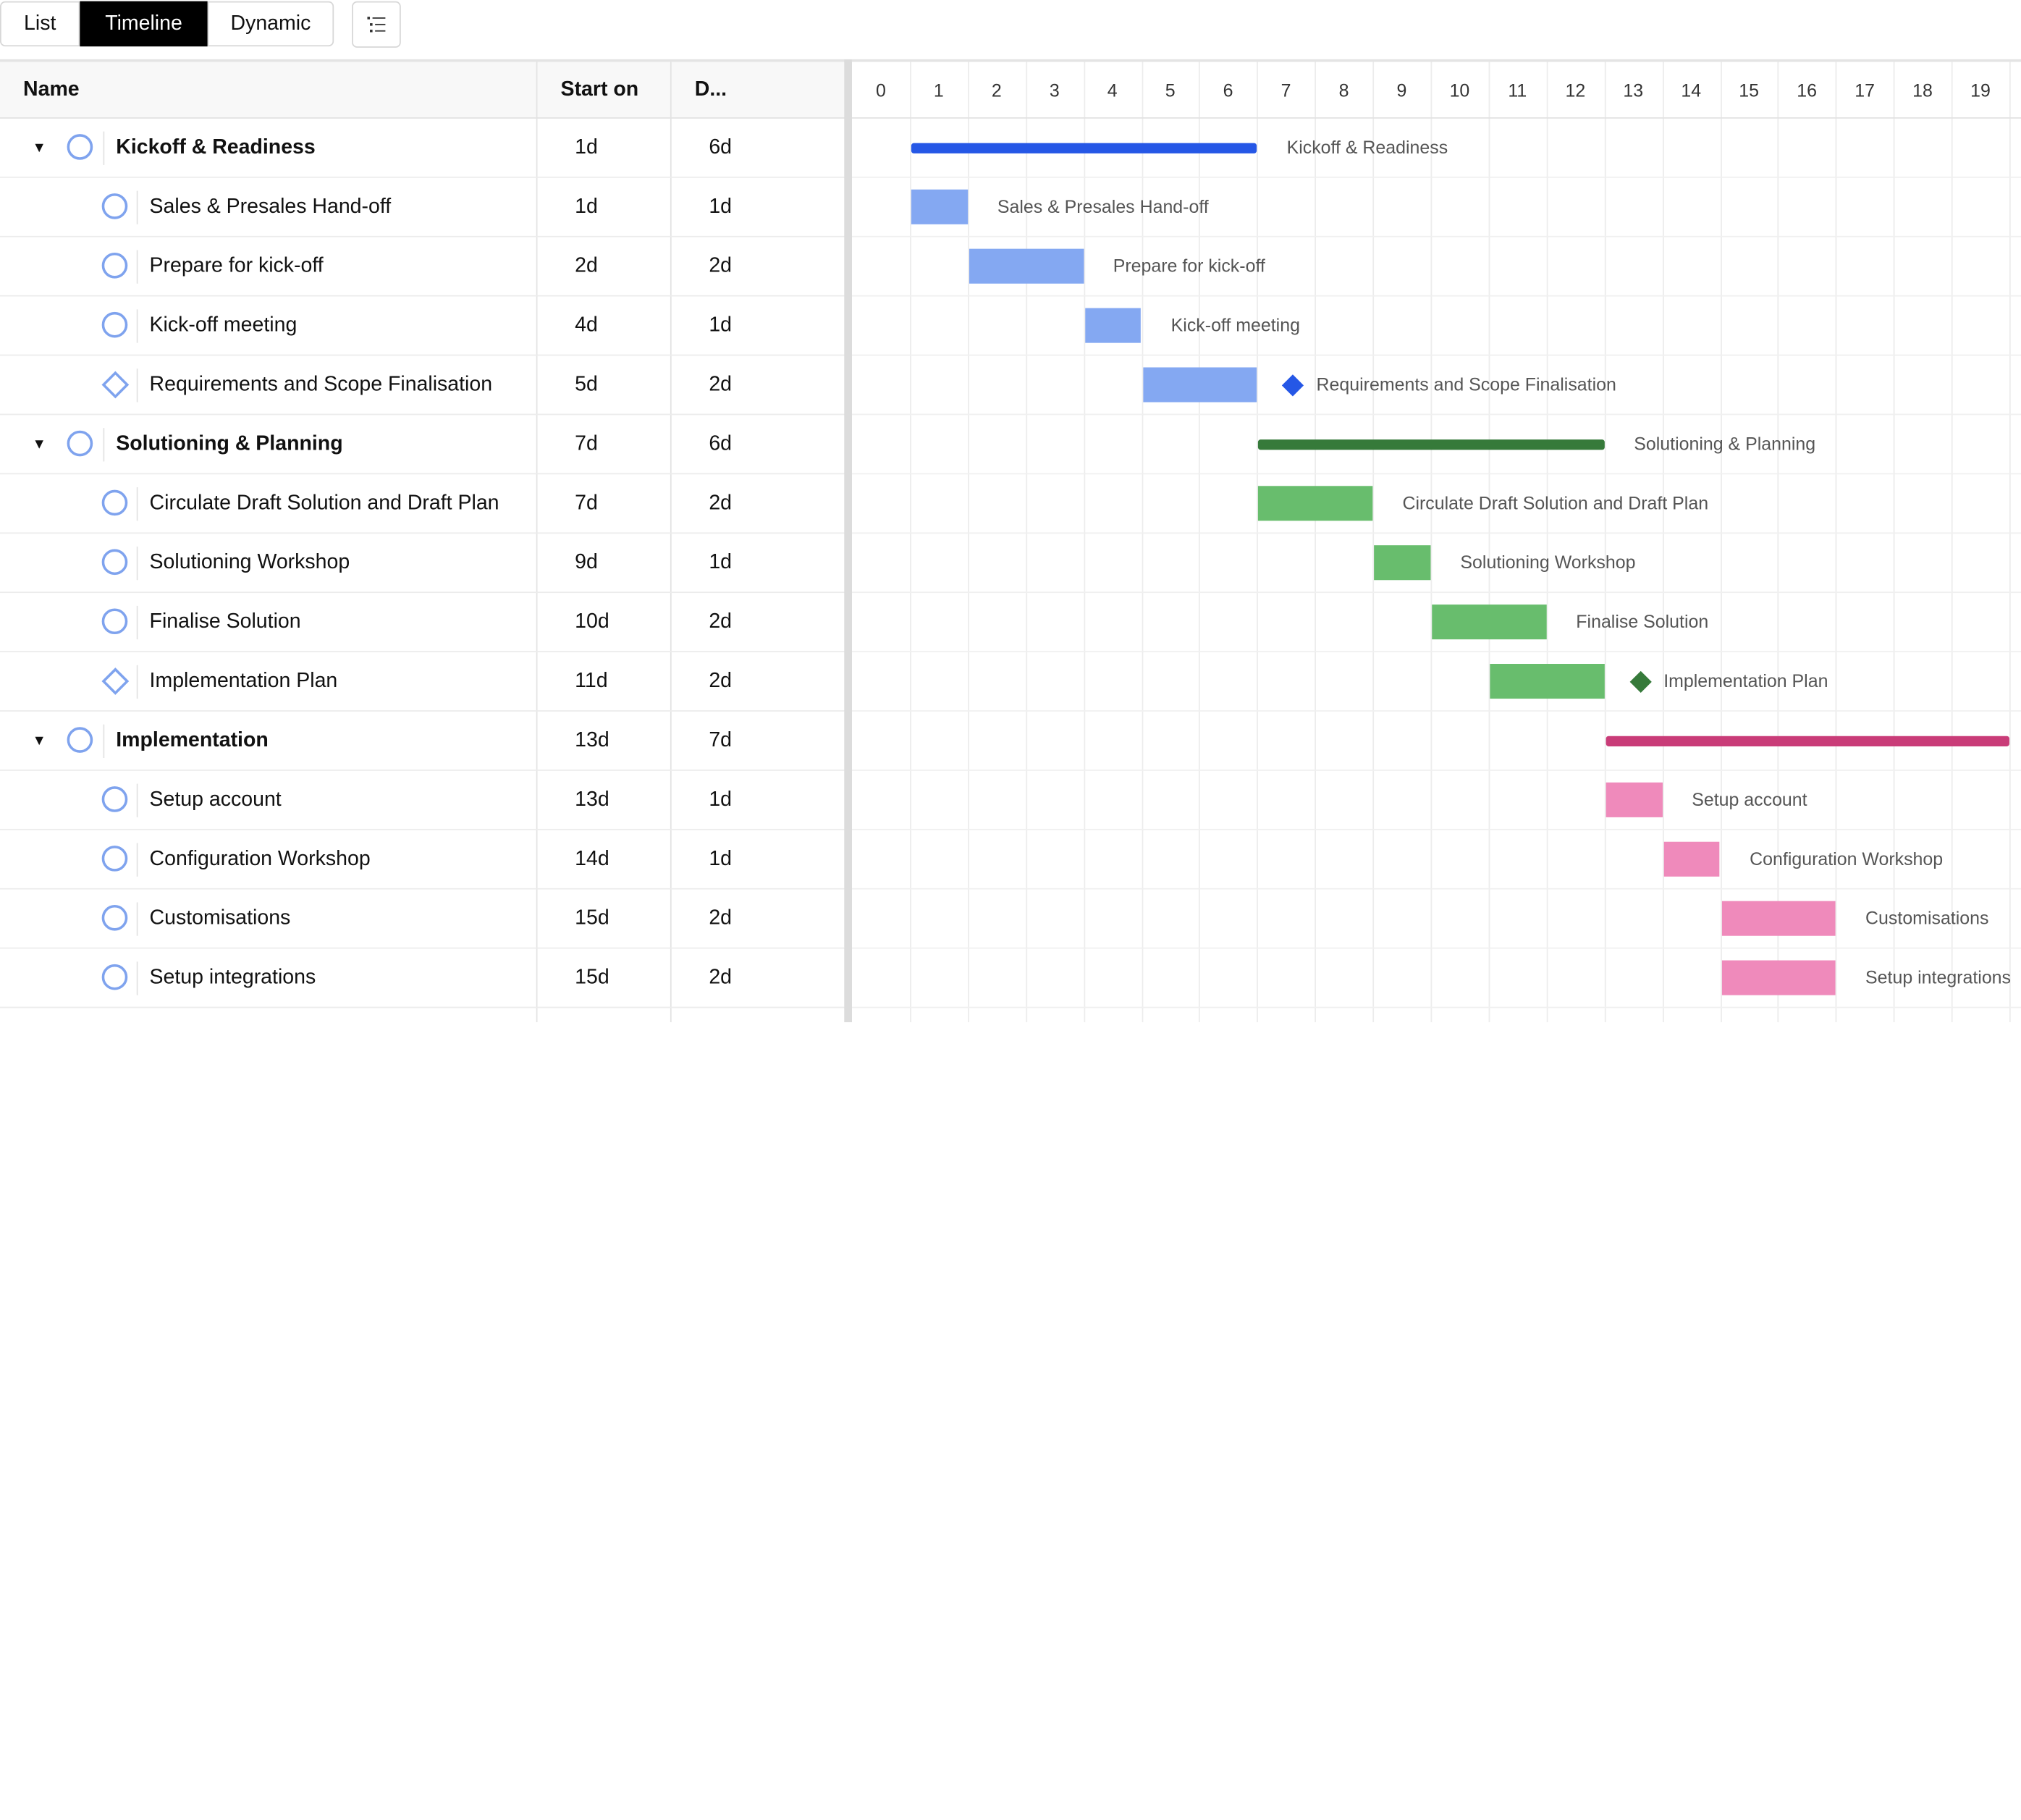 The width and height of the screenshot is (2021, 1820). What do you see at coordinates (321, 384) in the screenshot?
I see `task-name: Requirements and Scope Finalisation` at bounding box center [321, 384].